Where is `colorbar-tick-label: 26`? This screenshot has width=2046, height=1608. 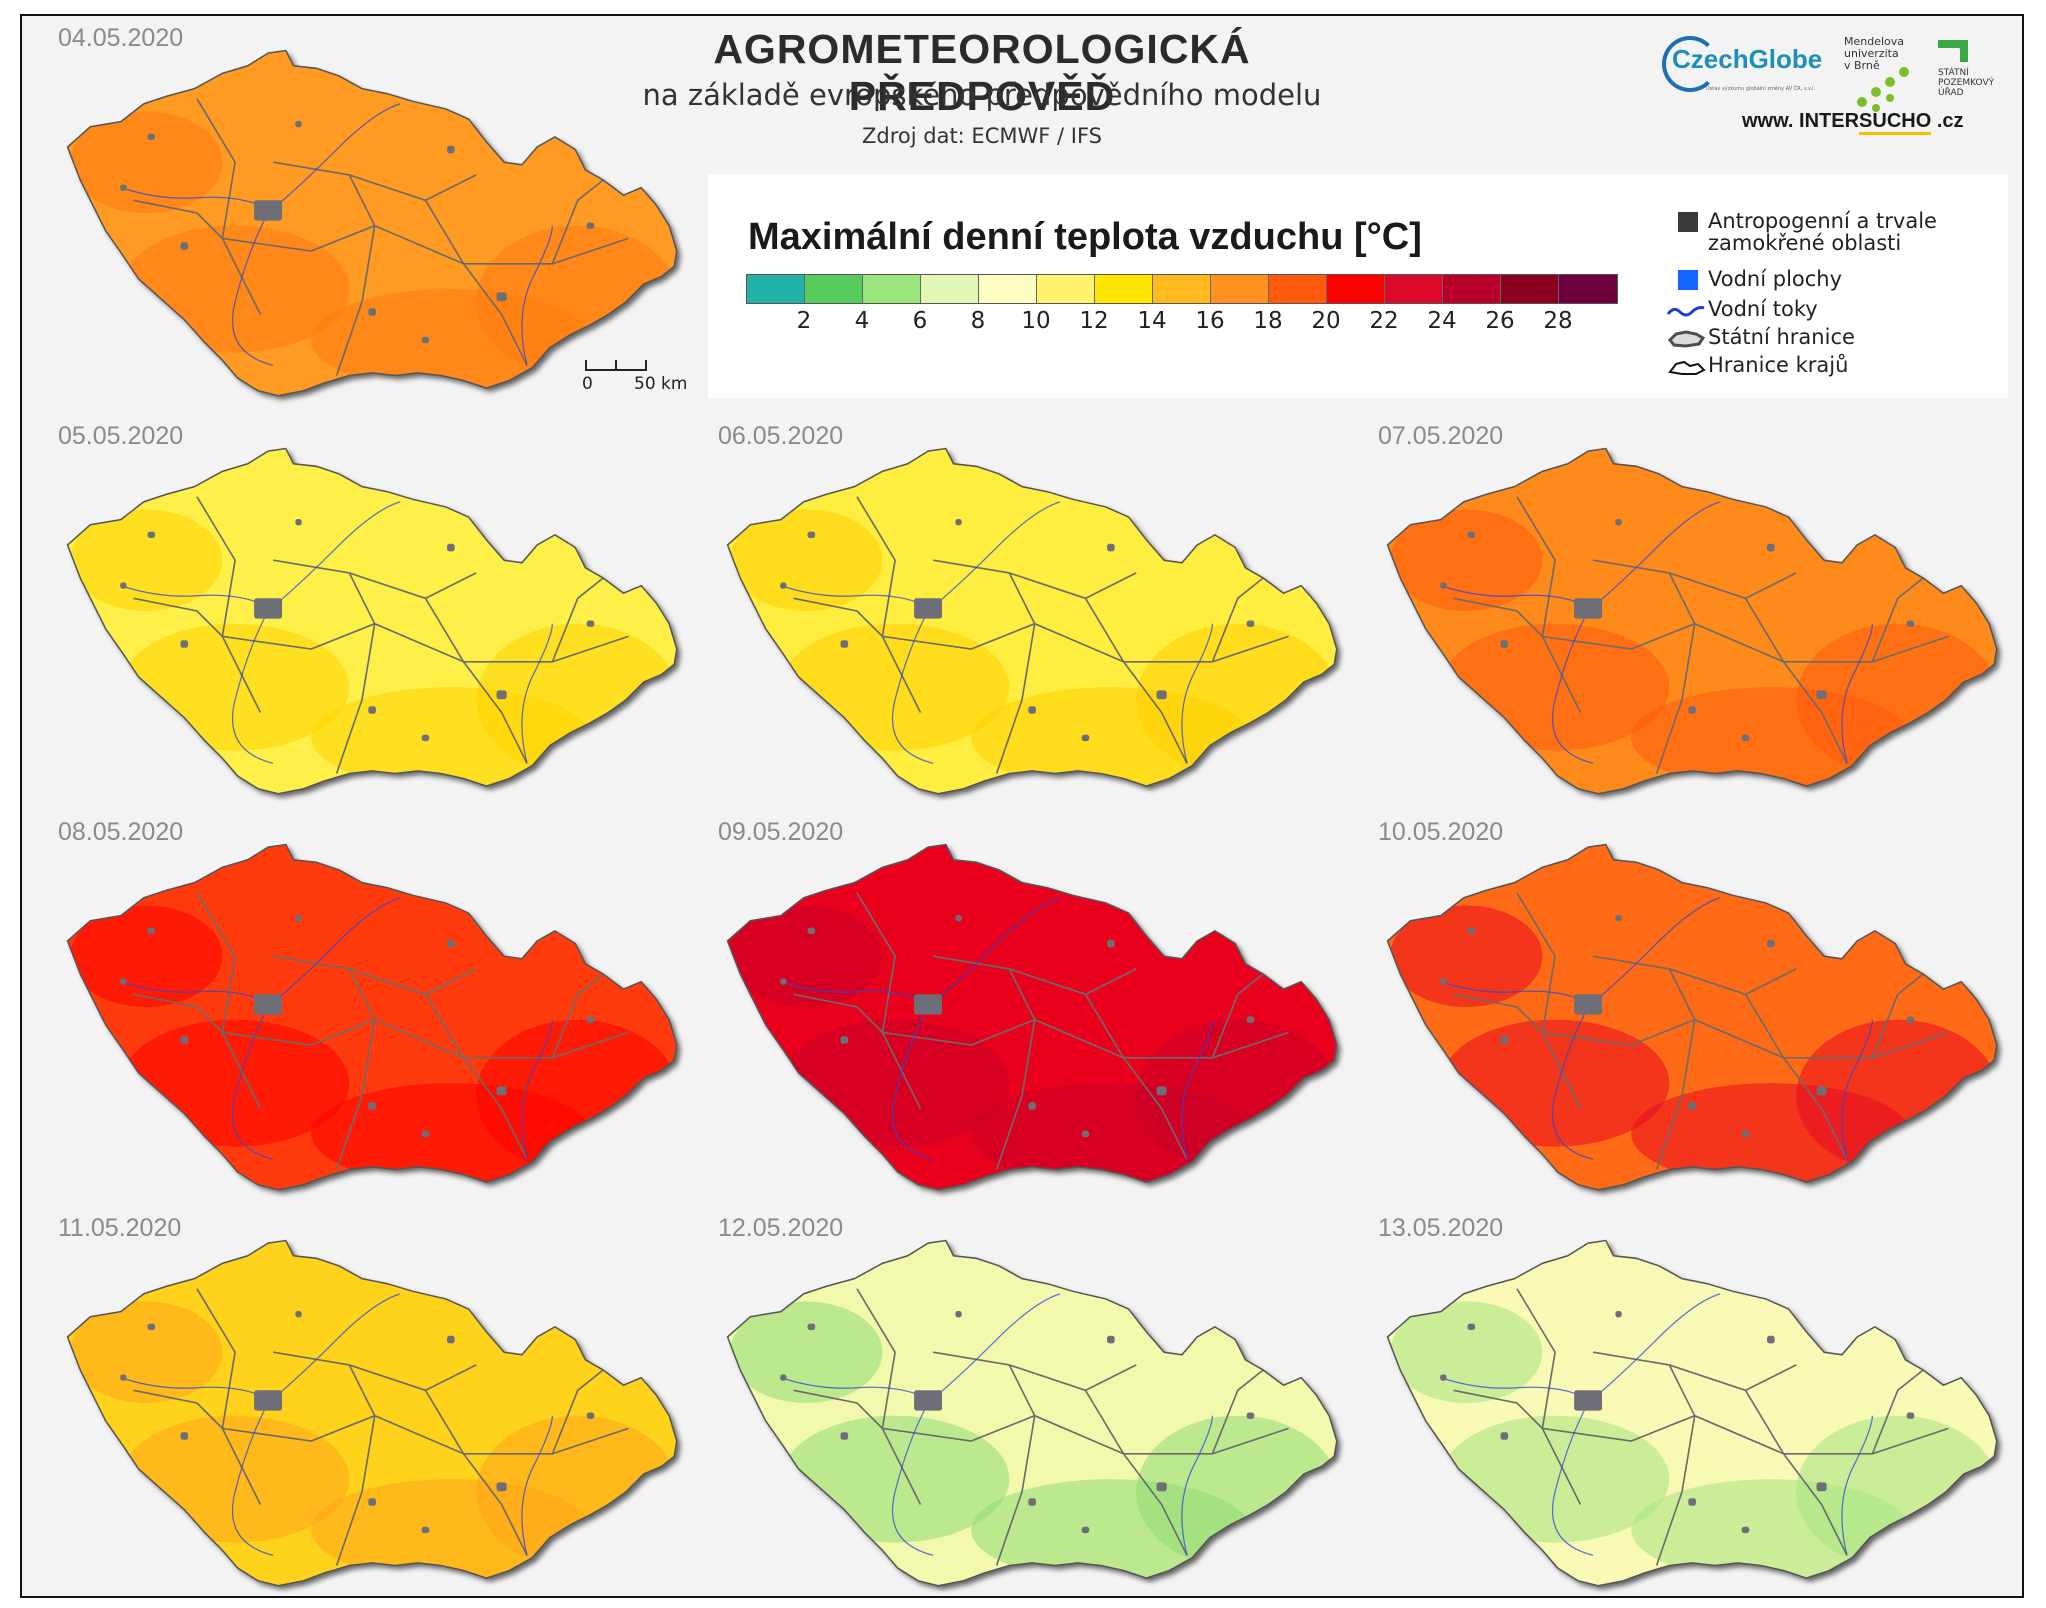 colorbar-tick-label: 26 is located at coordinates (1500, 321).